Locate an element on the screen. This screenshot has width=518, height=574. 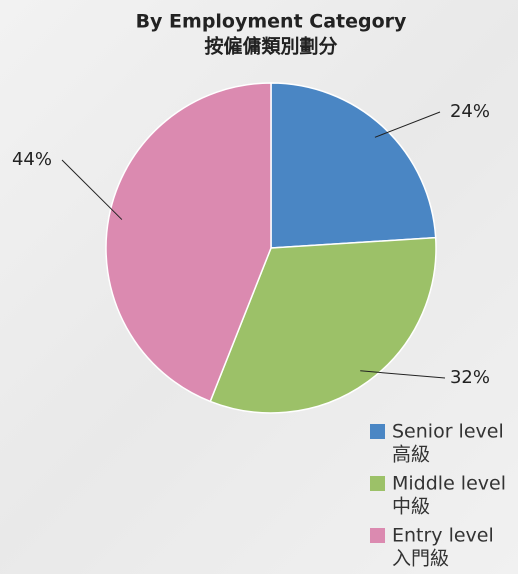
legend-label-zh: 中級 is located at coordinates (411, 507).